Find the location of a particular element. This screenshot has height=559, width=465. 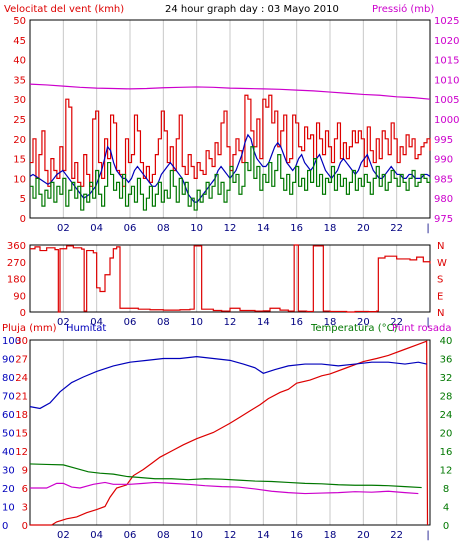

pressure-axis-label: Pressió (mb) is located at coordinates (403, 9).